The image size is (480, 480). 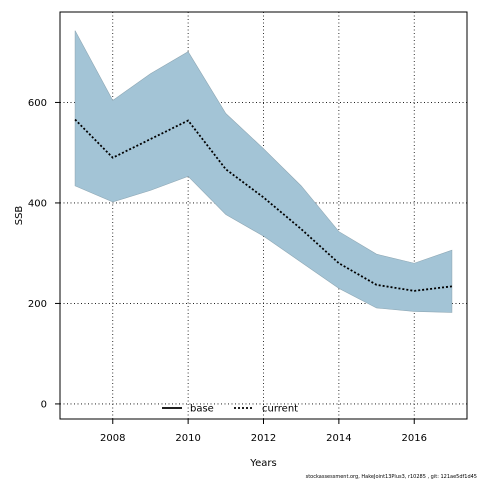 I want to click on x-axis-title: Years, so click(x=262, y=463).